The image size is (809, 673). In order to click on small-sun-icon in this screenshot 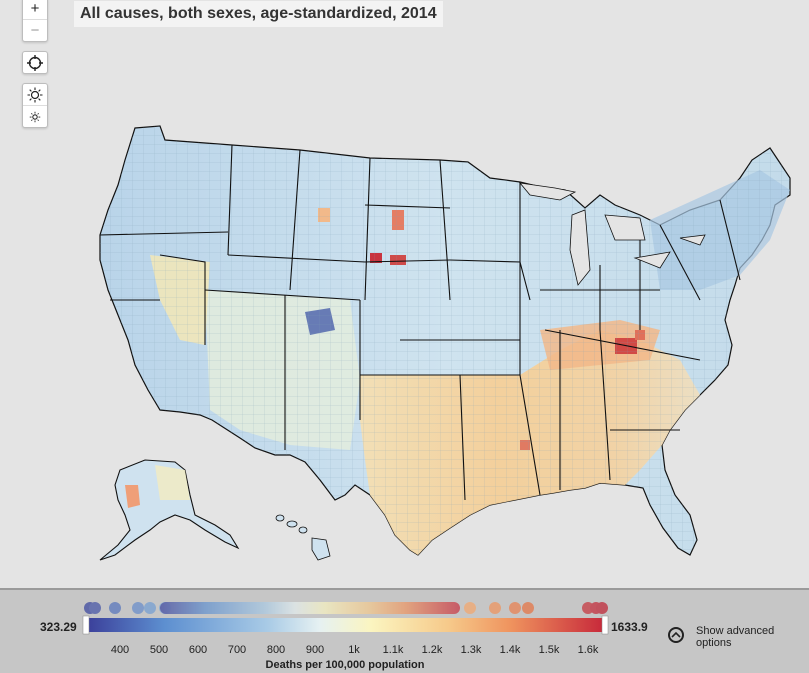, I will do `click(35, 116)`.